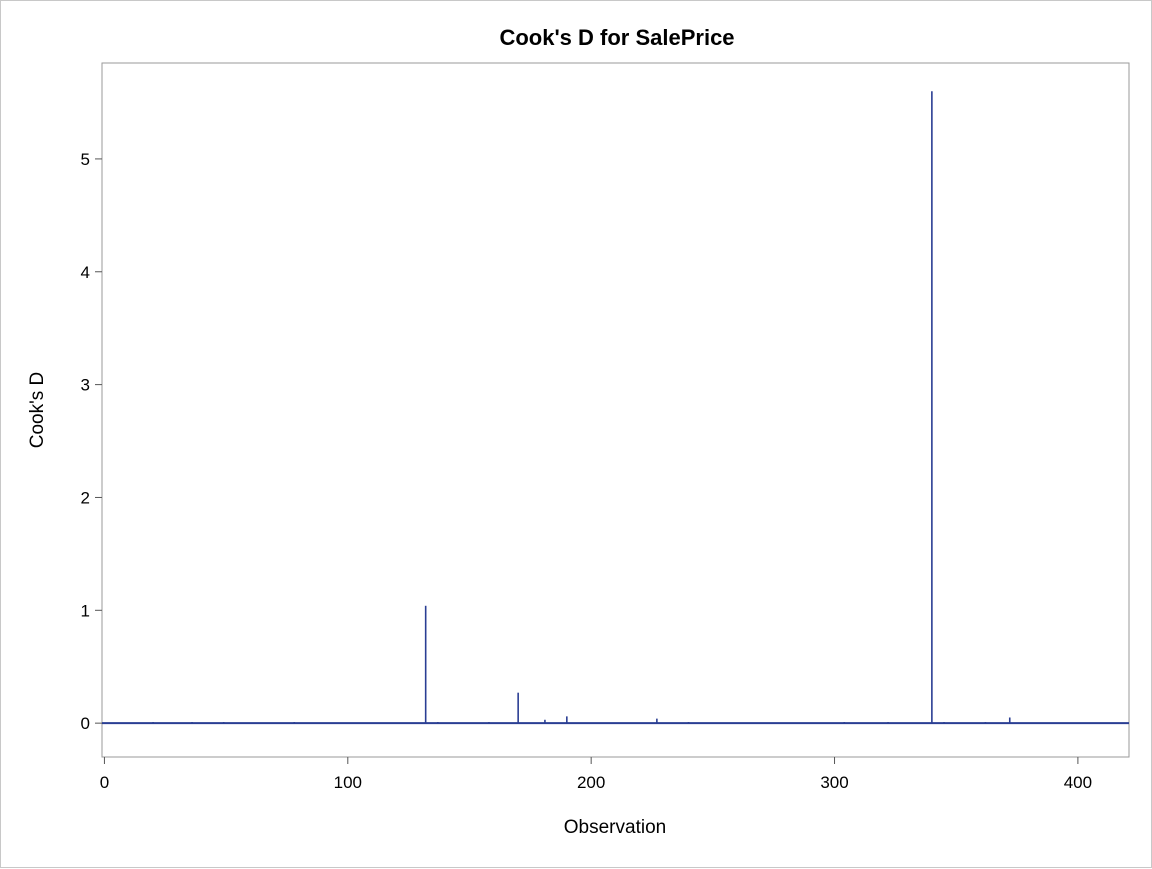 The image size is (1152, 869). Describe the element at coordinates (104, 782) in the screenshot. I see `x-tick-label: 0` at that location.